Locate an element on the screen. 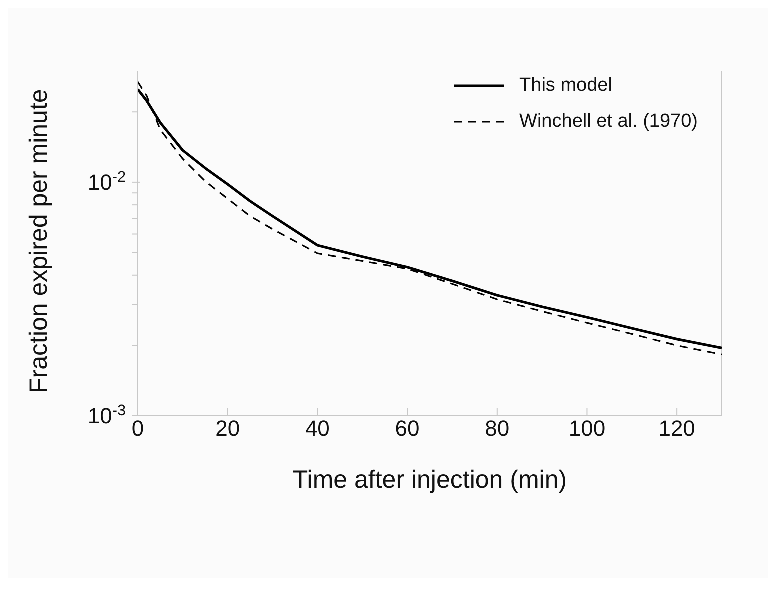 This screenshot has width=770, height=598. legend-label: Winchell et al. (1970) is located at coordinates (609, 122).